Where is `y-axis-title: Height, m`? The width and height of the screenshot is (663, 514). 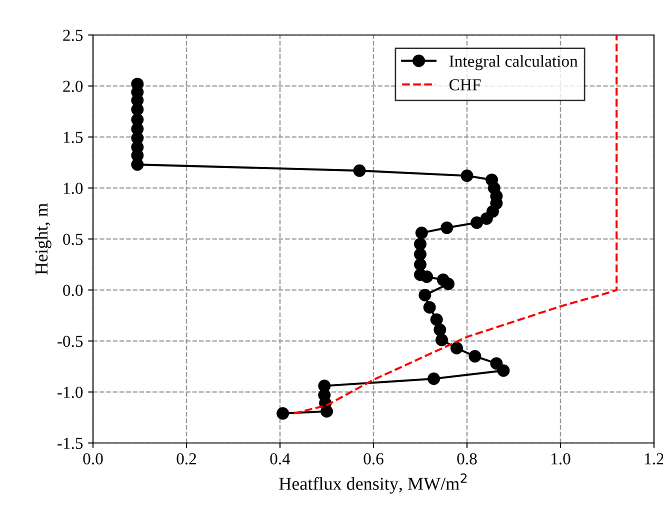 y-axis-title: Height, m is located at coordinates (43, 239).